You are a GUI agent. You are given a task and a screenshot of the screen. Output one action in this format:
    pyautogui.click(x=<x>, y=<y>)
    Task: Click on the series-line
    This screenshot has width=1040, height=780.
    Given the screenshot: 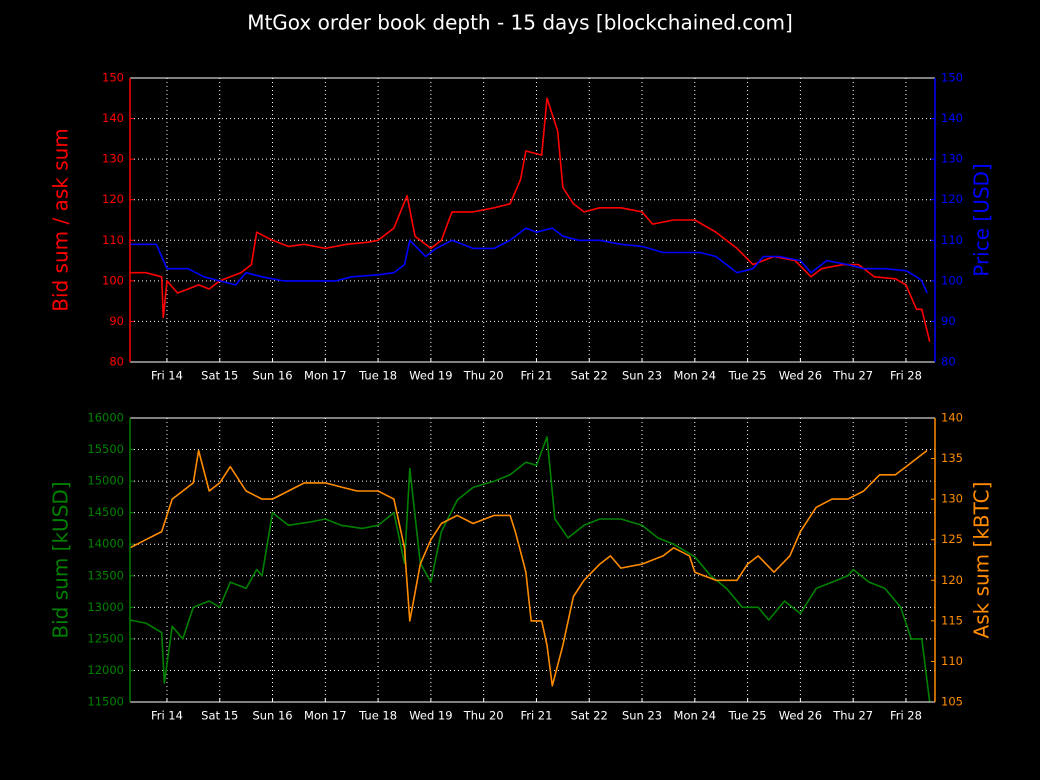 What is the action you would take?
    pyautogui.click(x=529, y=260)
    